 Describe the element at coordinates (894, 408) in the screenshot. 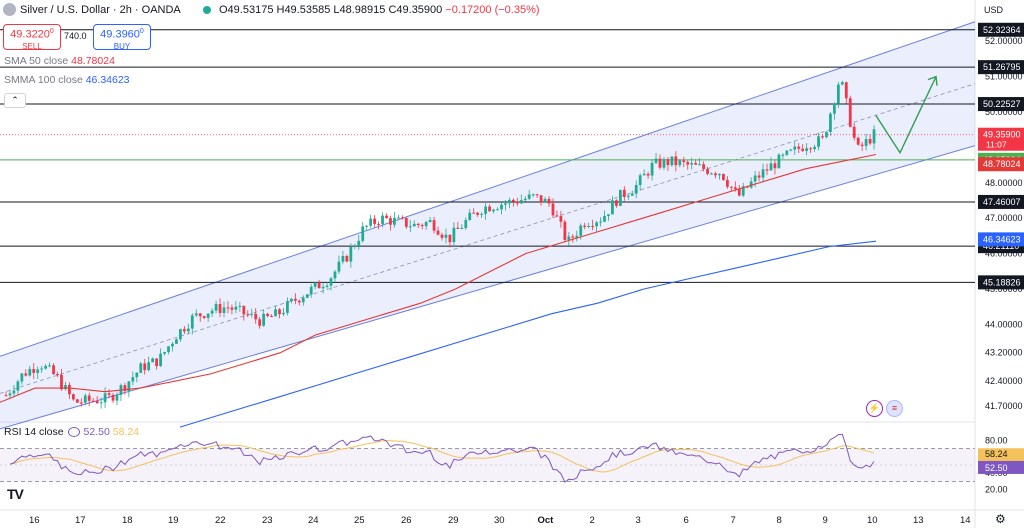

I see `us-flag-icon: ≡` at that location.